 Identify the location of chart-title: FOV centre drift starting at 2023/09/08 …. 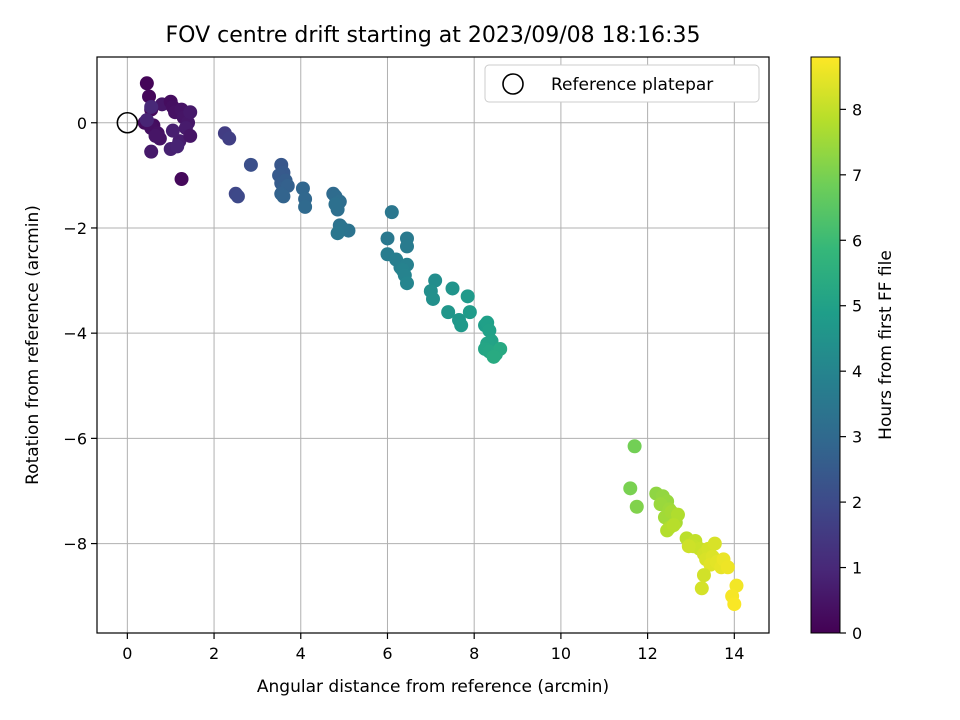
(433, 35).